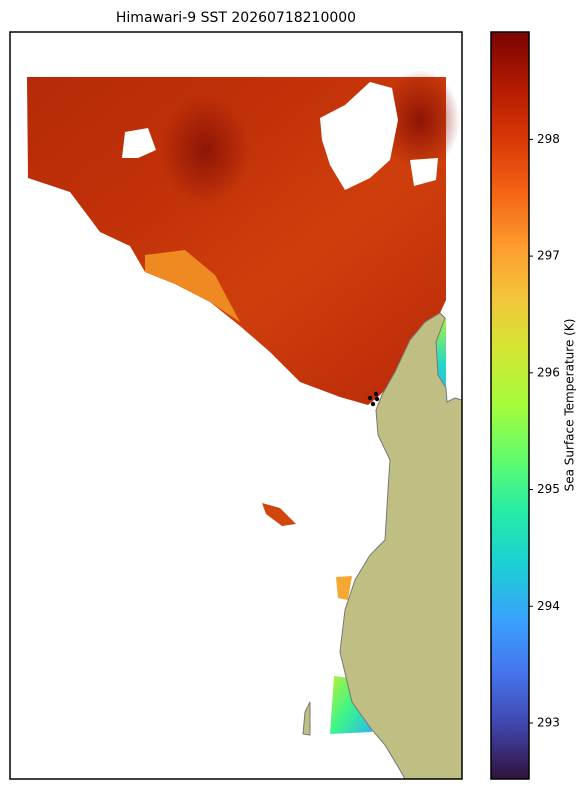 The width and height of the screenshot is (588, 790). What do you see at coordinates (548, 372) in the screenshot?
I see `colorbar-tick-label: 296` at bounding box center [548, 372].